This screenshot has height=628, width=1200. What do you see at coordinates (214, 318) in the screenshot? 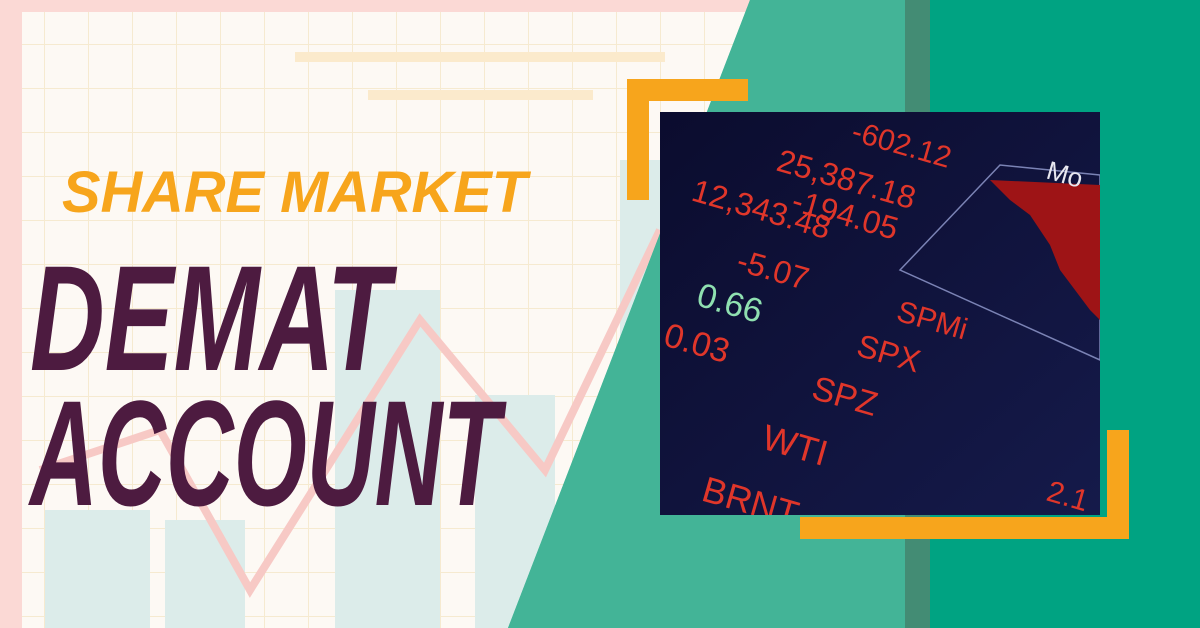
I see `title-line: DEMAT` at bounding box center [214, 318].